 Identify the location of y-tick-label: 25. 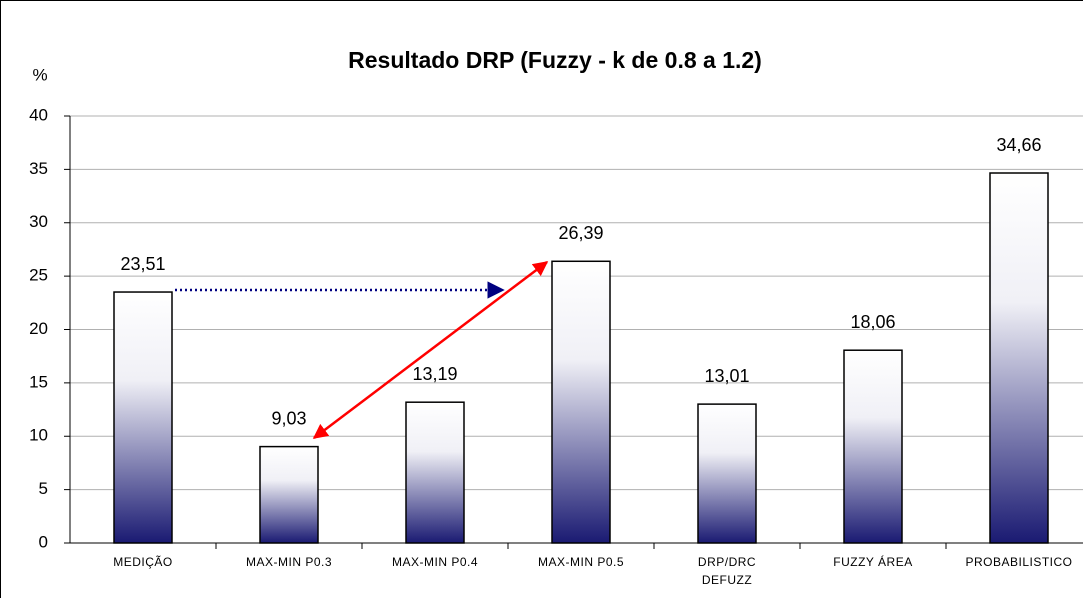
(38, 275).